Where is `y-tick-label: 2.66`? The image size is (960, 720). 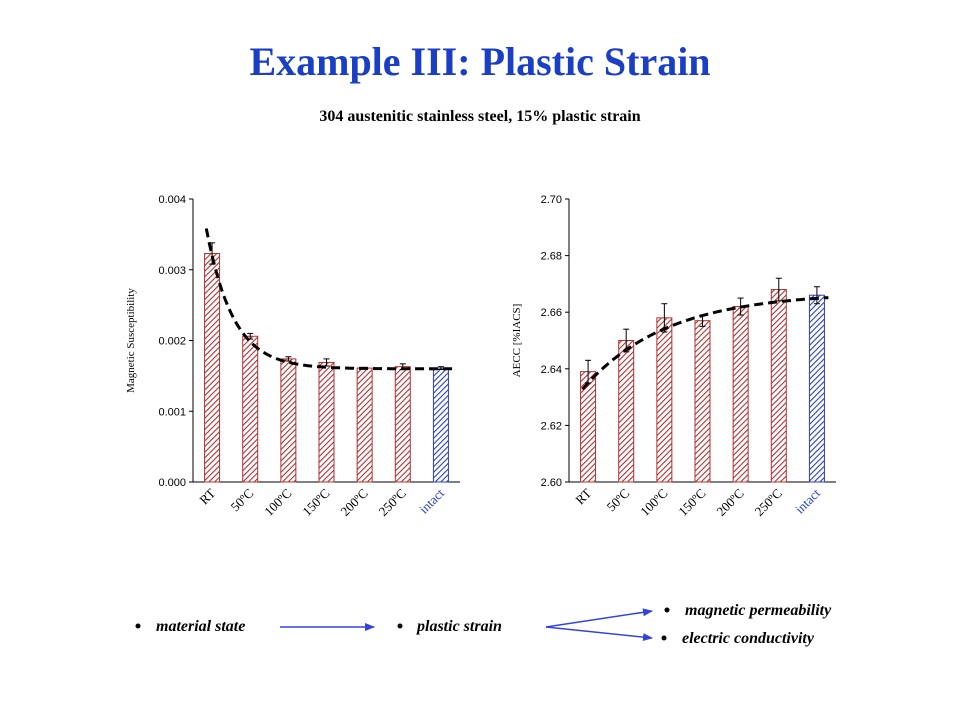
y-tick-label: 2.66 is located at coordinates (551, 313).